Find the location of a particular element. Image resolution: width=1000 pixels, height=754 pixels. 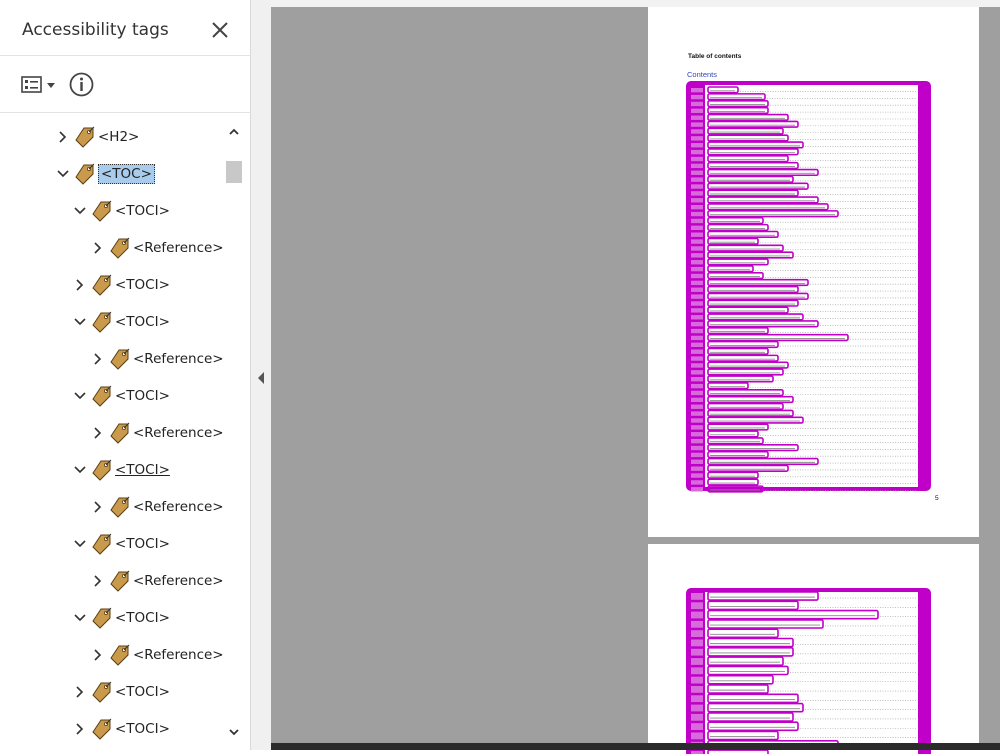

panel-splitter is located at coordinates (261, 375).